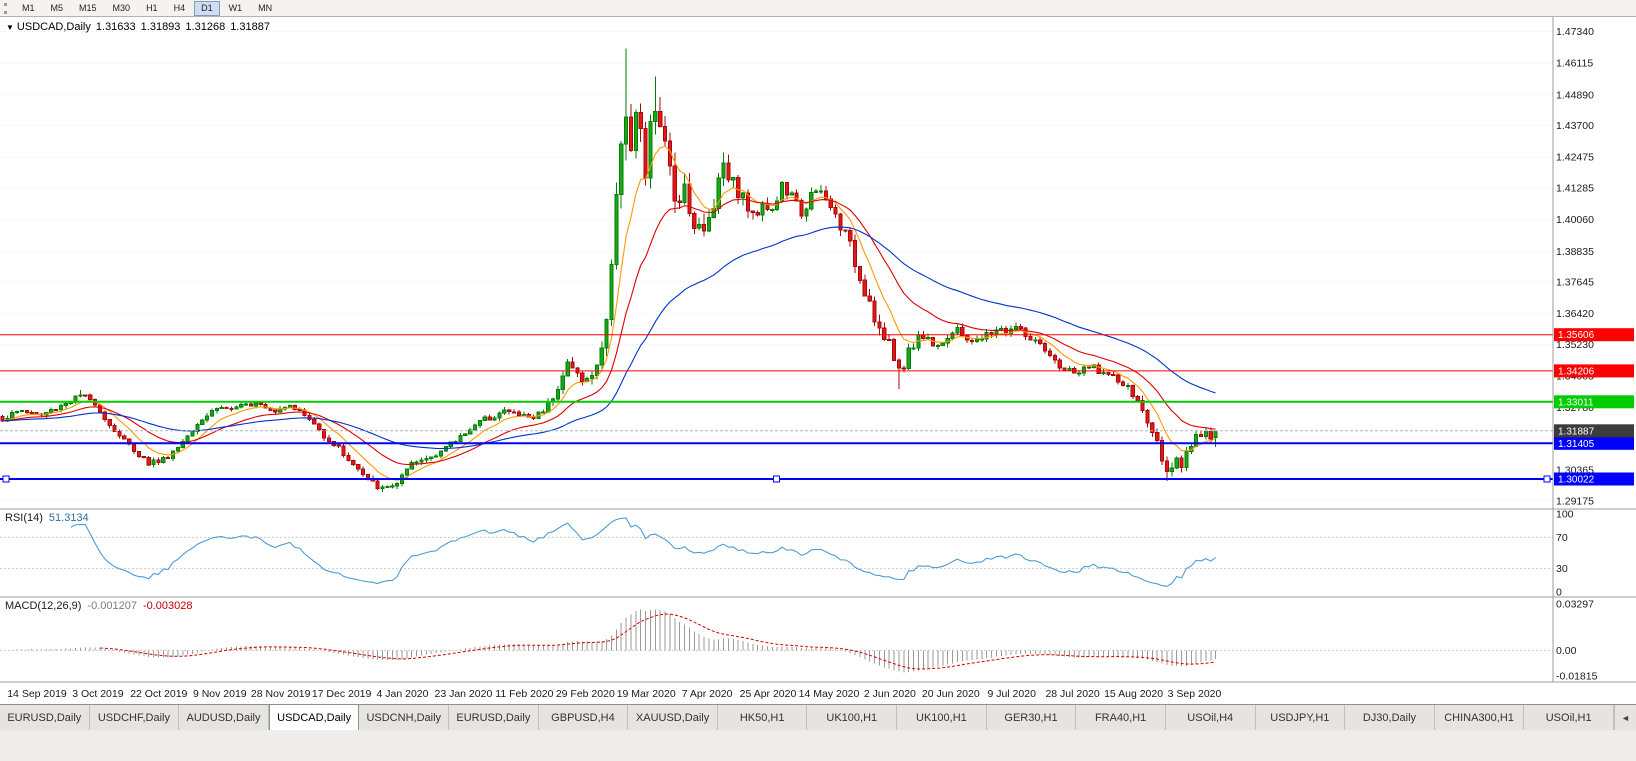  Describe the element at coordinates (1559, 593) in the screenshot. I see `svg-text: 0` at that location.